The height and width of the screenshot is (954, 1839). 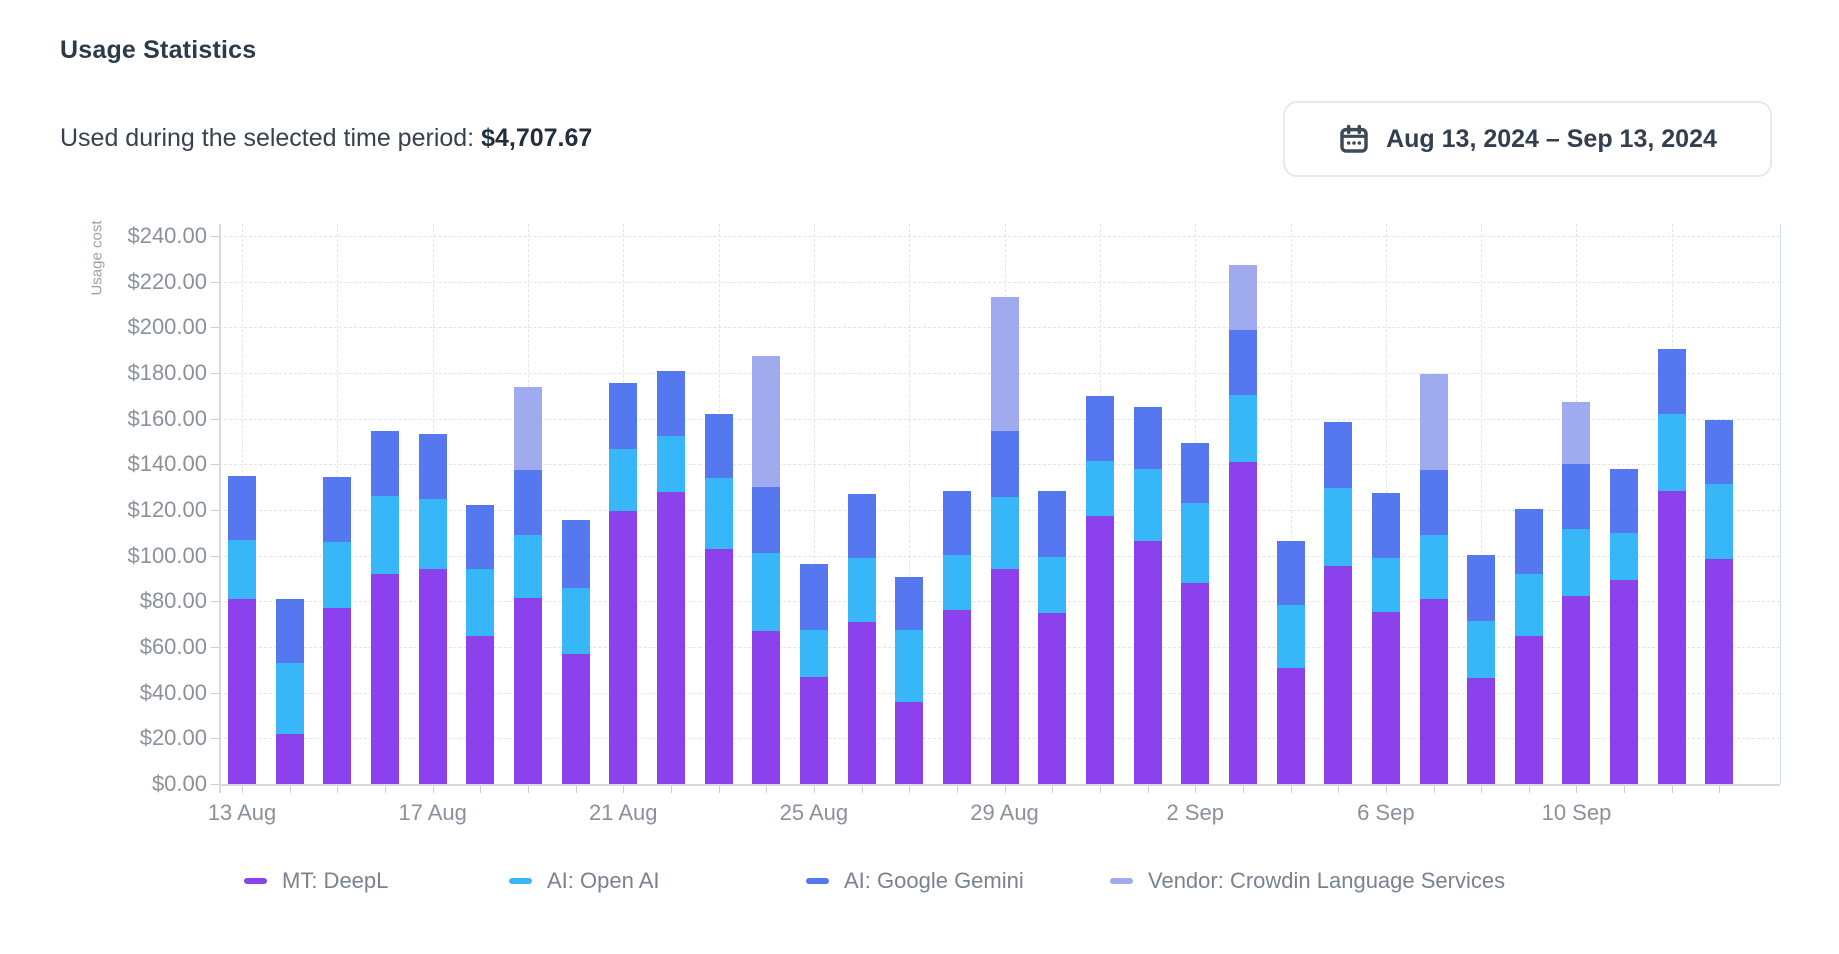 What do you see at coordinates (158, 50) in the screenshot?
I see `page-title: Usage Statistics` at bounding box center [158, 50].